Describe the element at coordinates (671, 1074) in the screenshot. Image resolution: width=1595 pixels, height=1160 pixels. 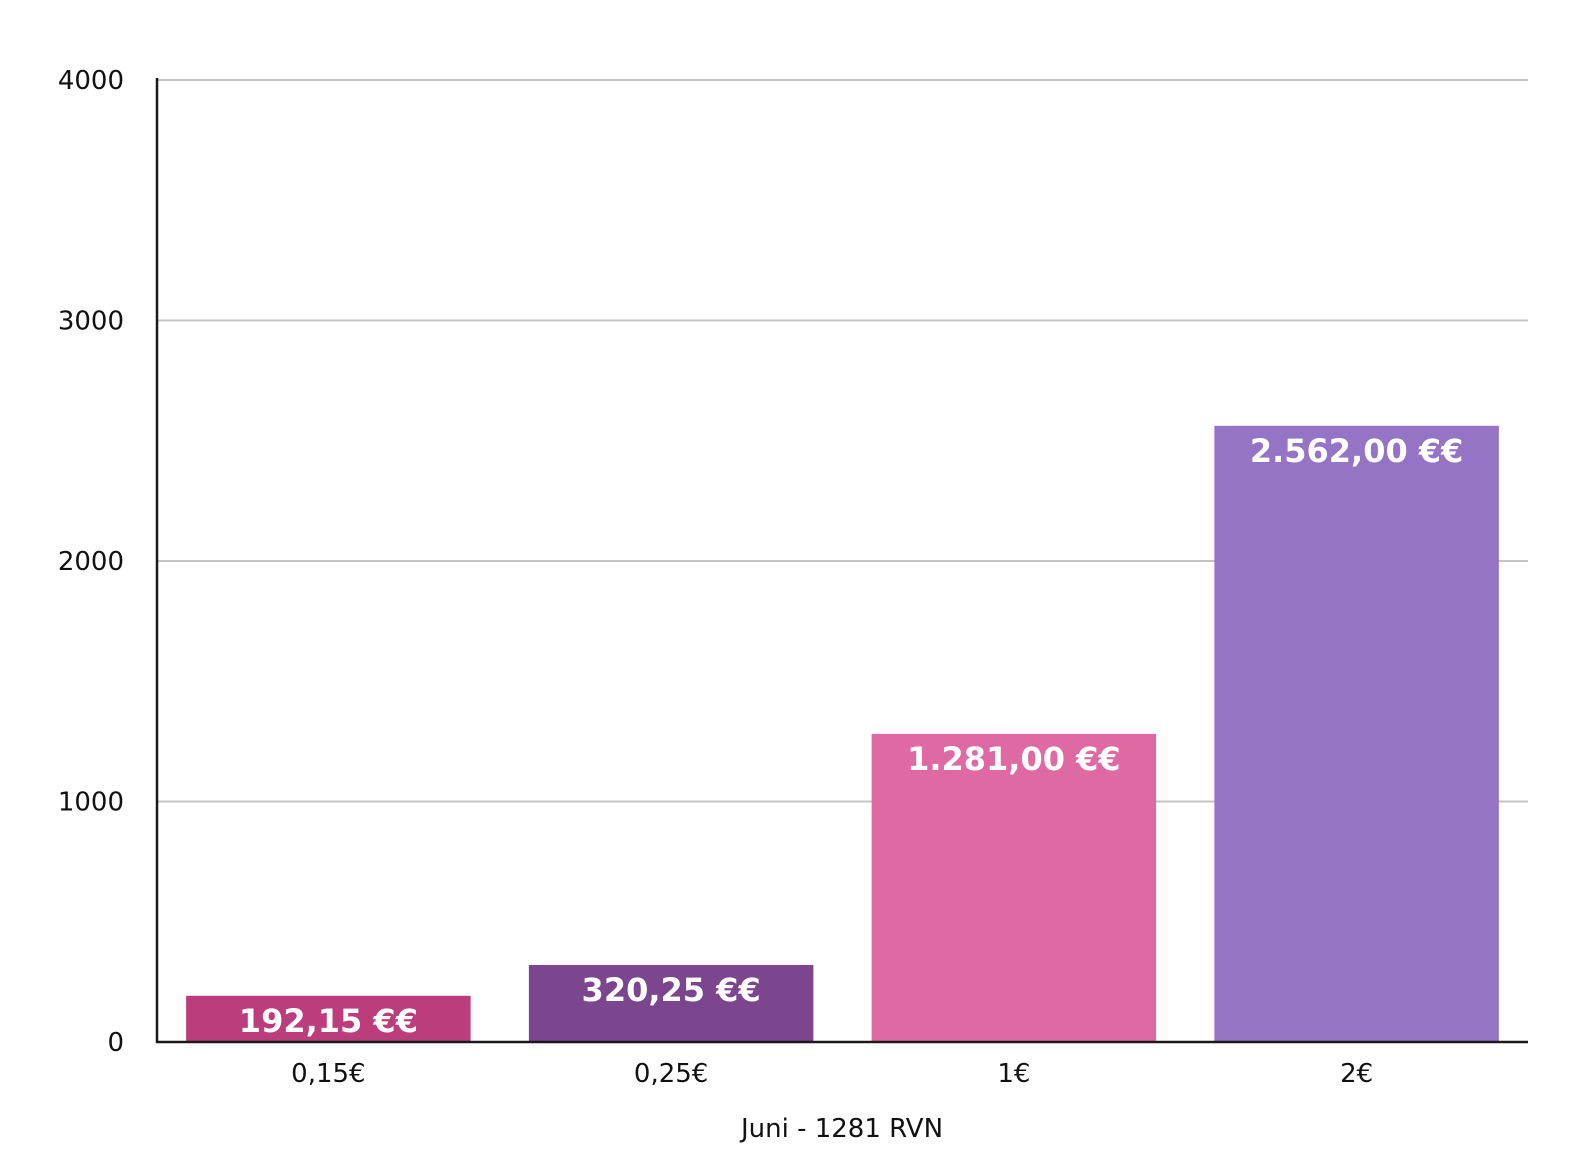
I see `x-tick-label: 0,25€` at that location.